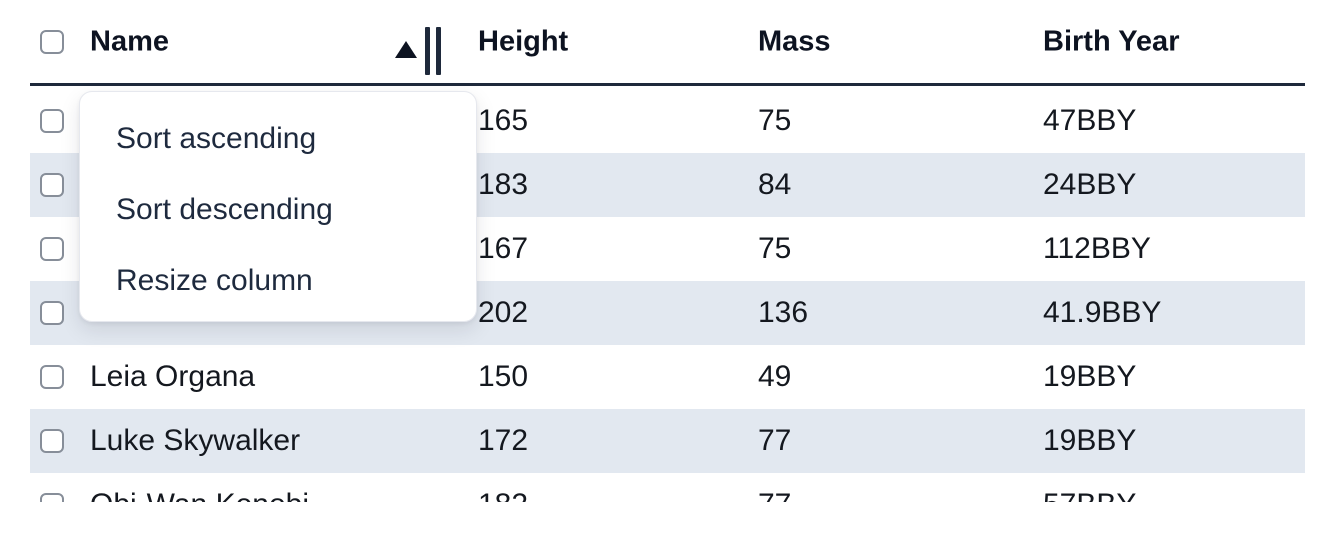  What do you see at coordinates (406, 49) in the screenshot?
I see `sort-ascending-icon` at bounding box center [406, 49].